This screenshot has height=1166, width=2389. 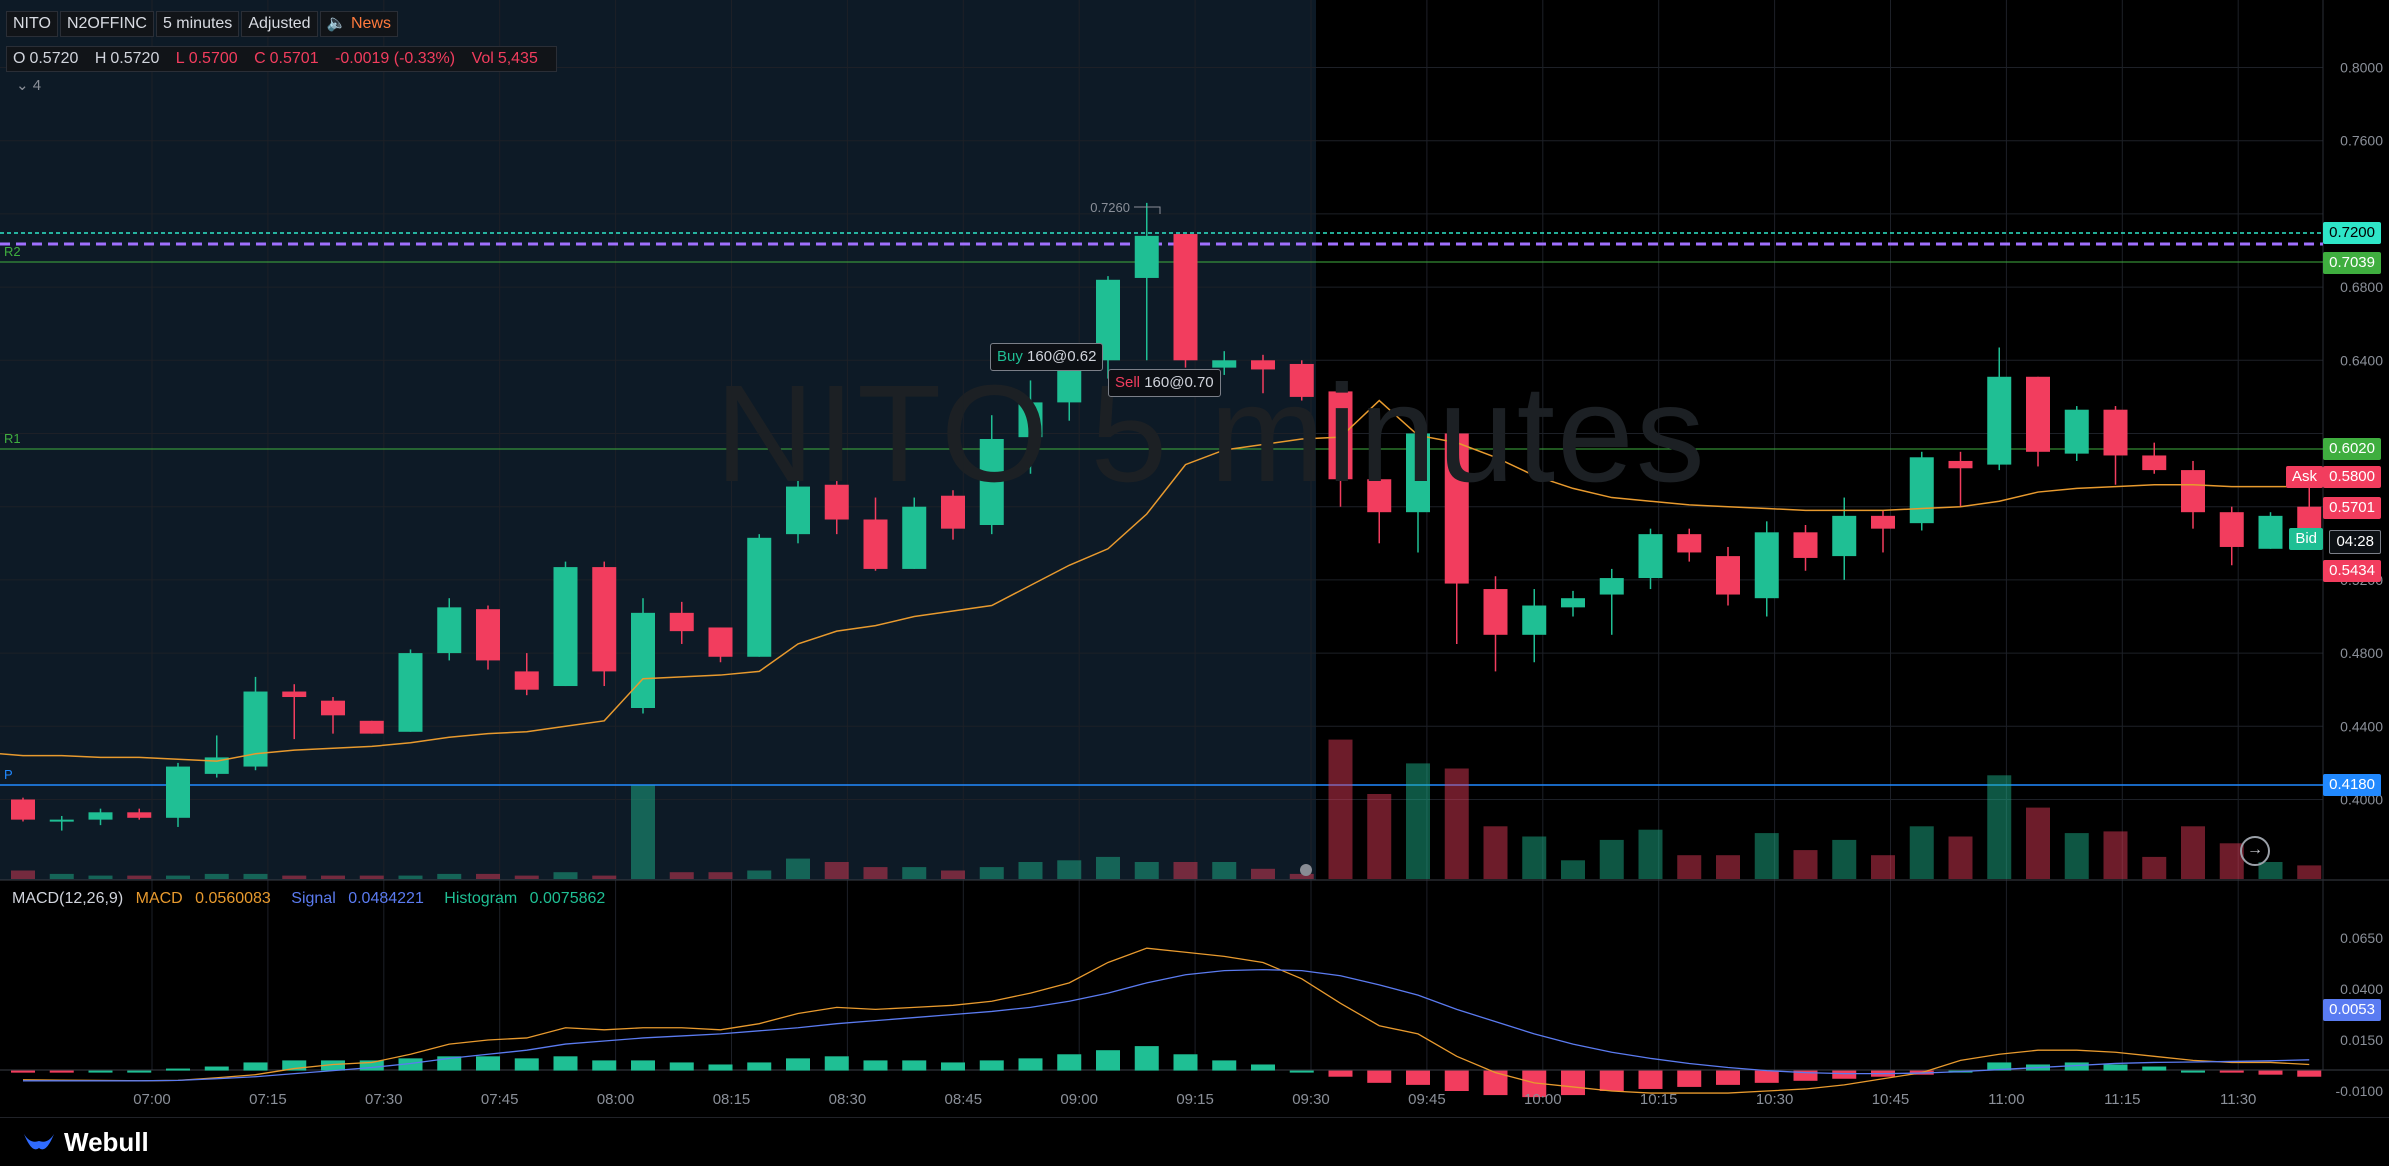 What do you see at coordinates (85, 1142) in the screenshot?
I see `webull-logo: Webull` at bounding box center [85, 1142].